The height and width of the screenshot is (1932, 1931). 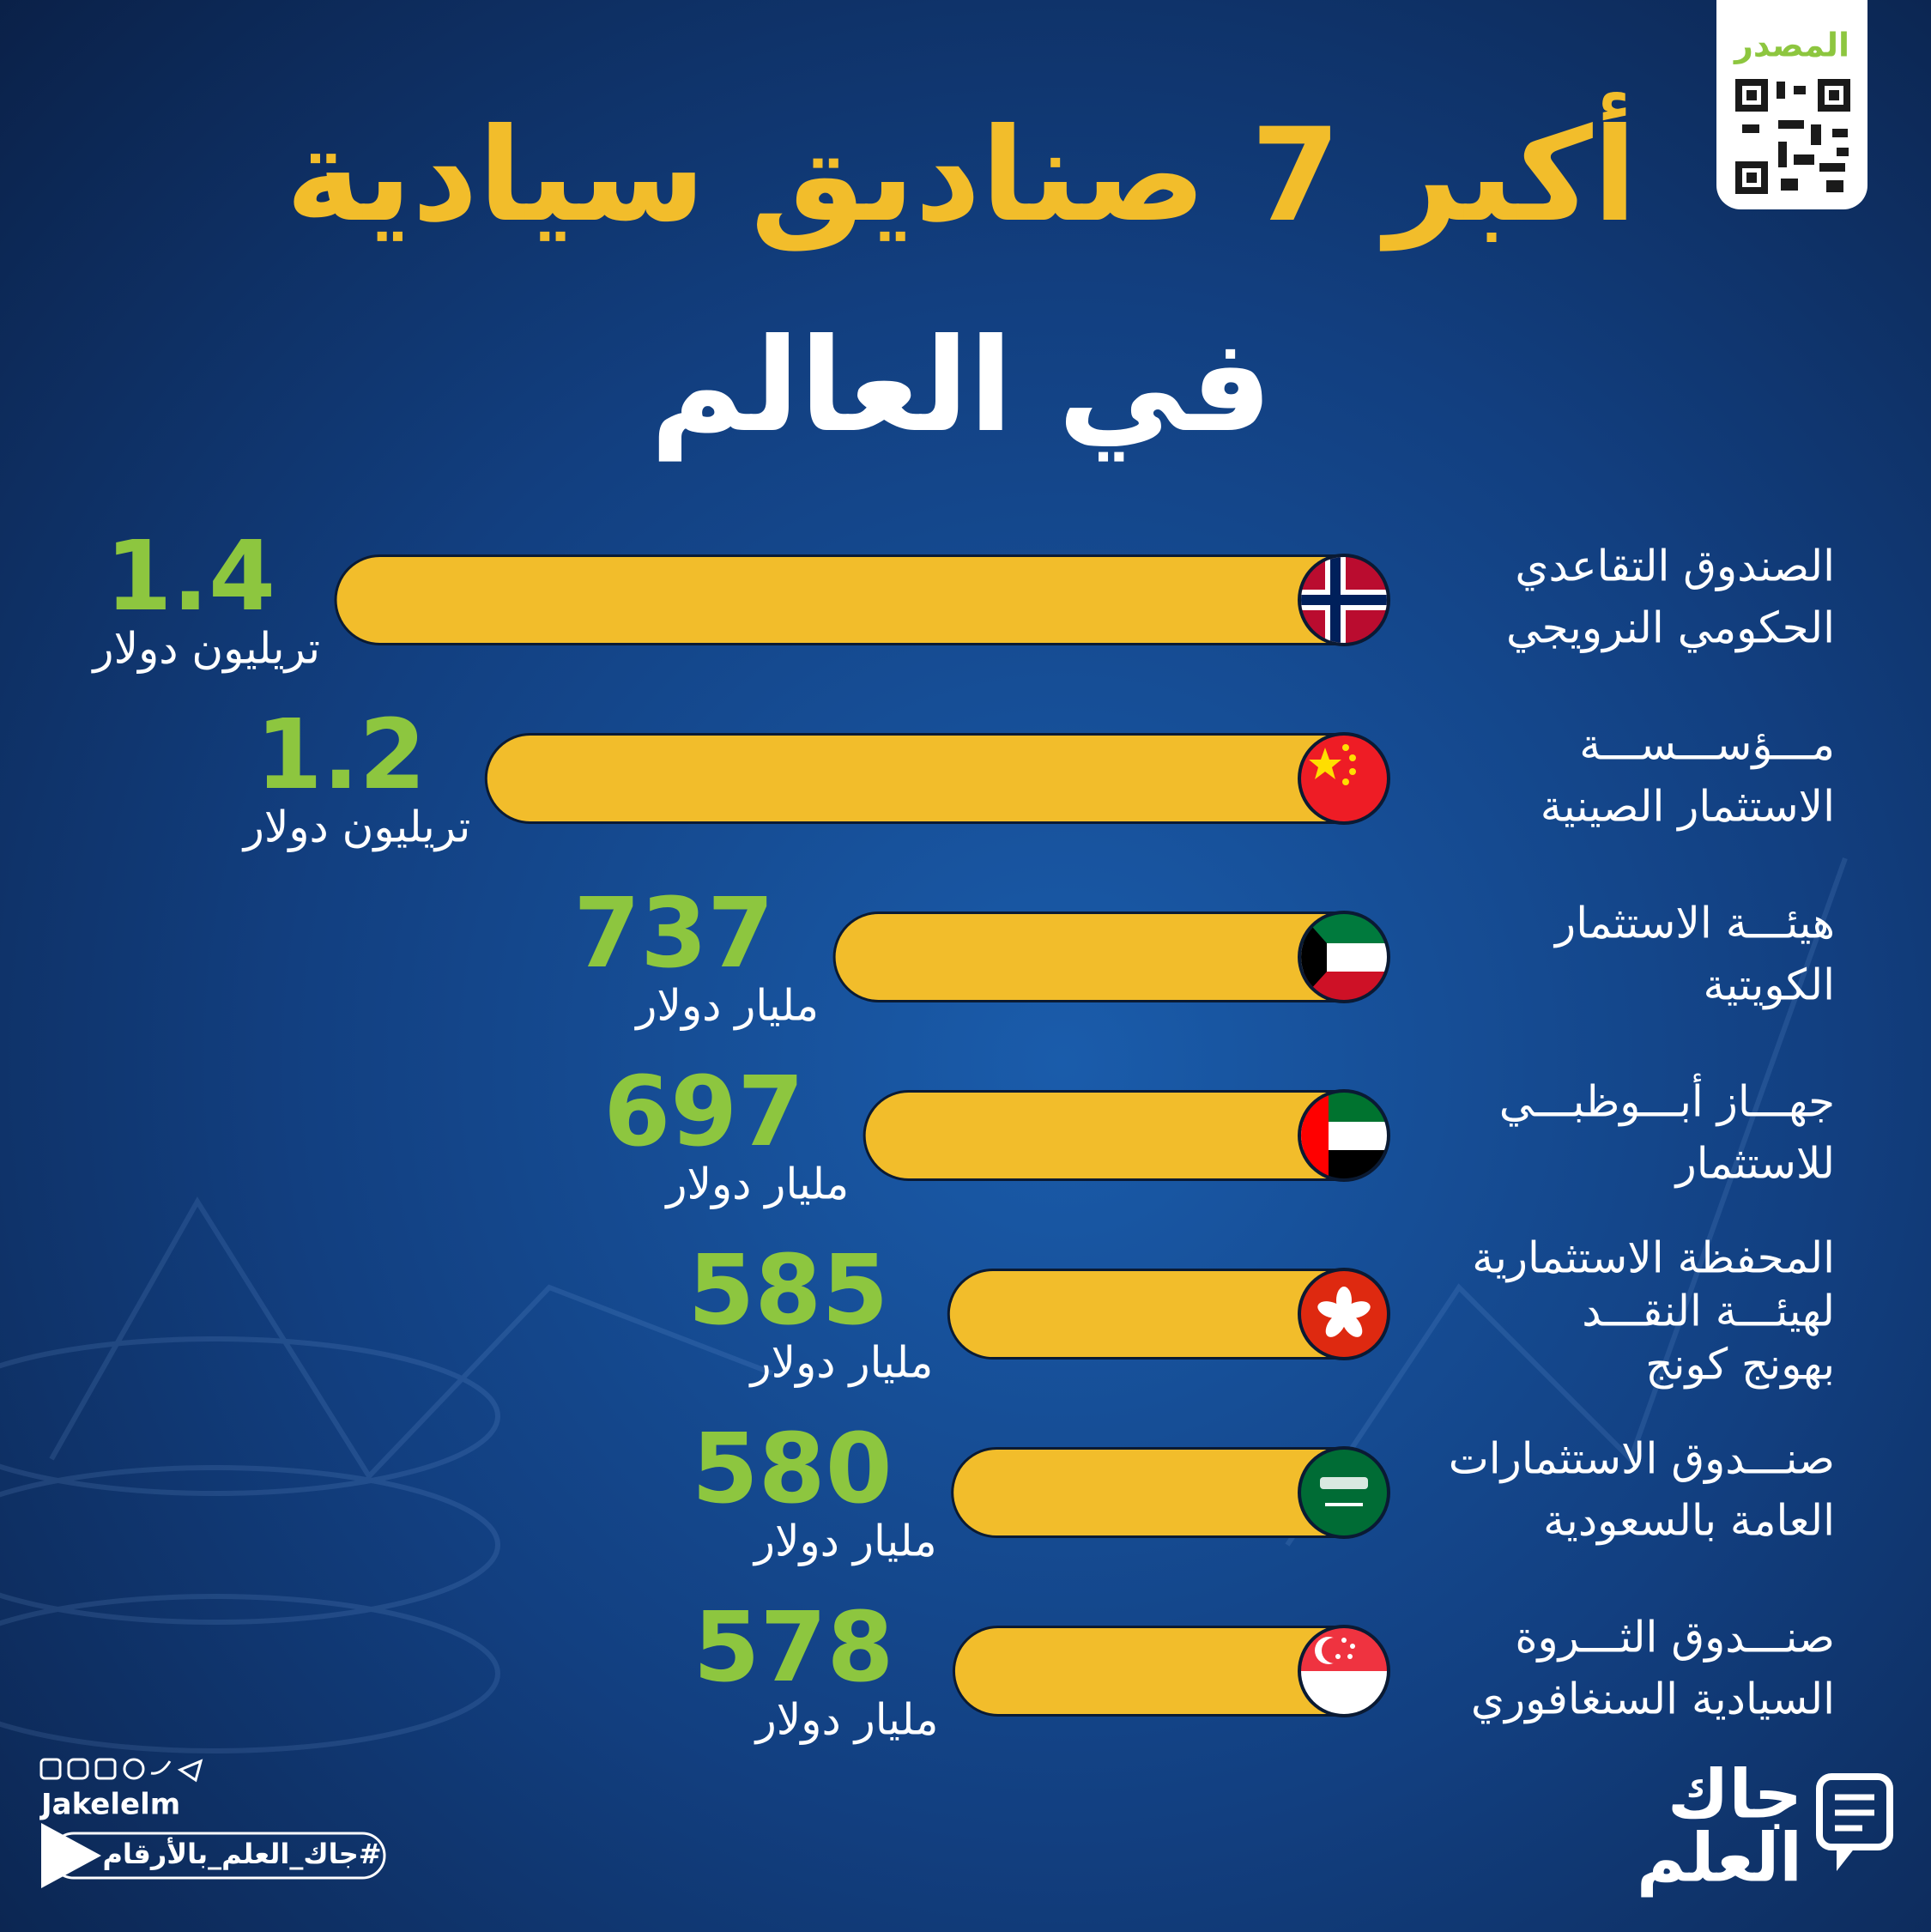 I want to click on source-label: المصدر, so click(x=1791, y=46).